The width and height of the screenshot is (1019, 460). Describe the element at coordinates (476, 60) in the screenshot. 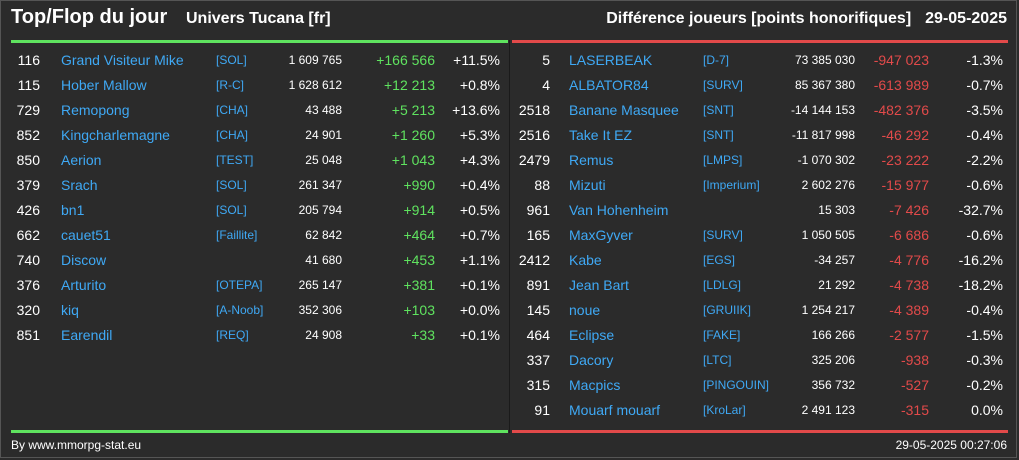

I see `percent-change: +11.5%` at that location.